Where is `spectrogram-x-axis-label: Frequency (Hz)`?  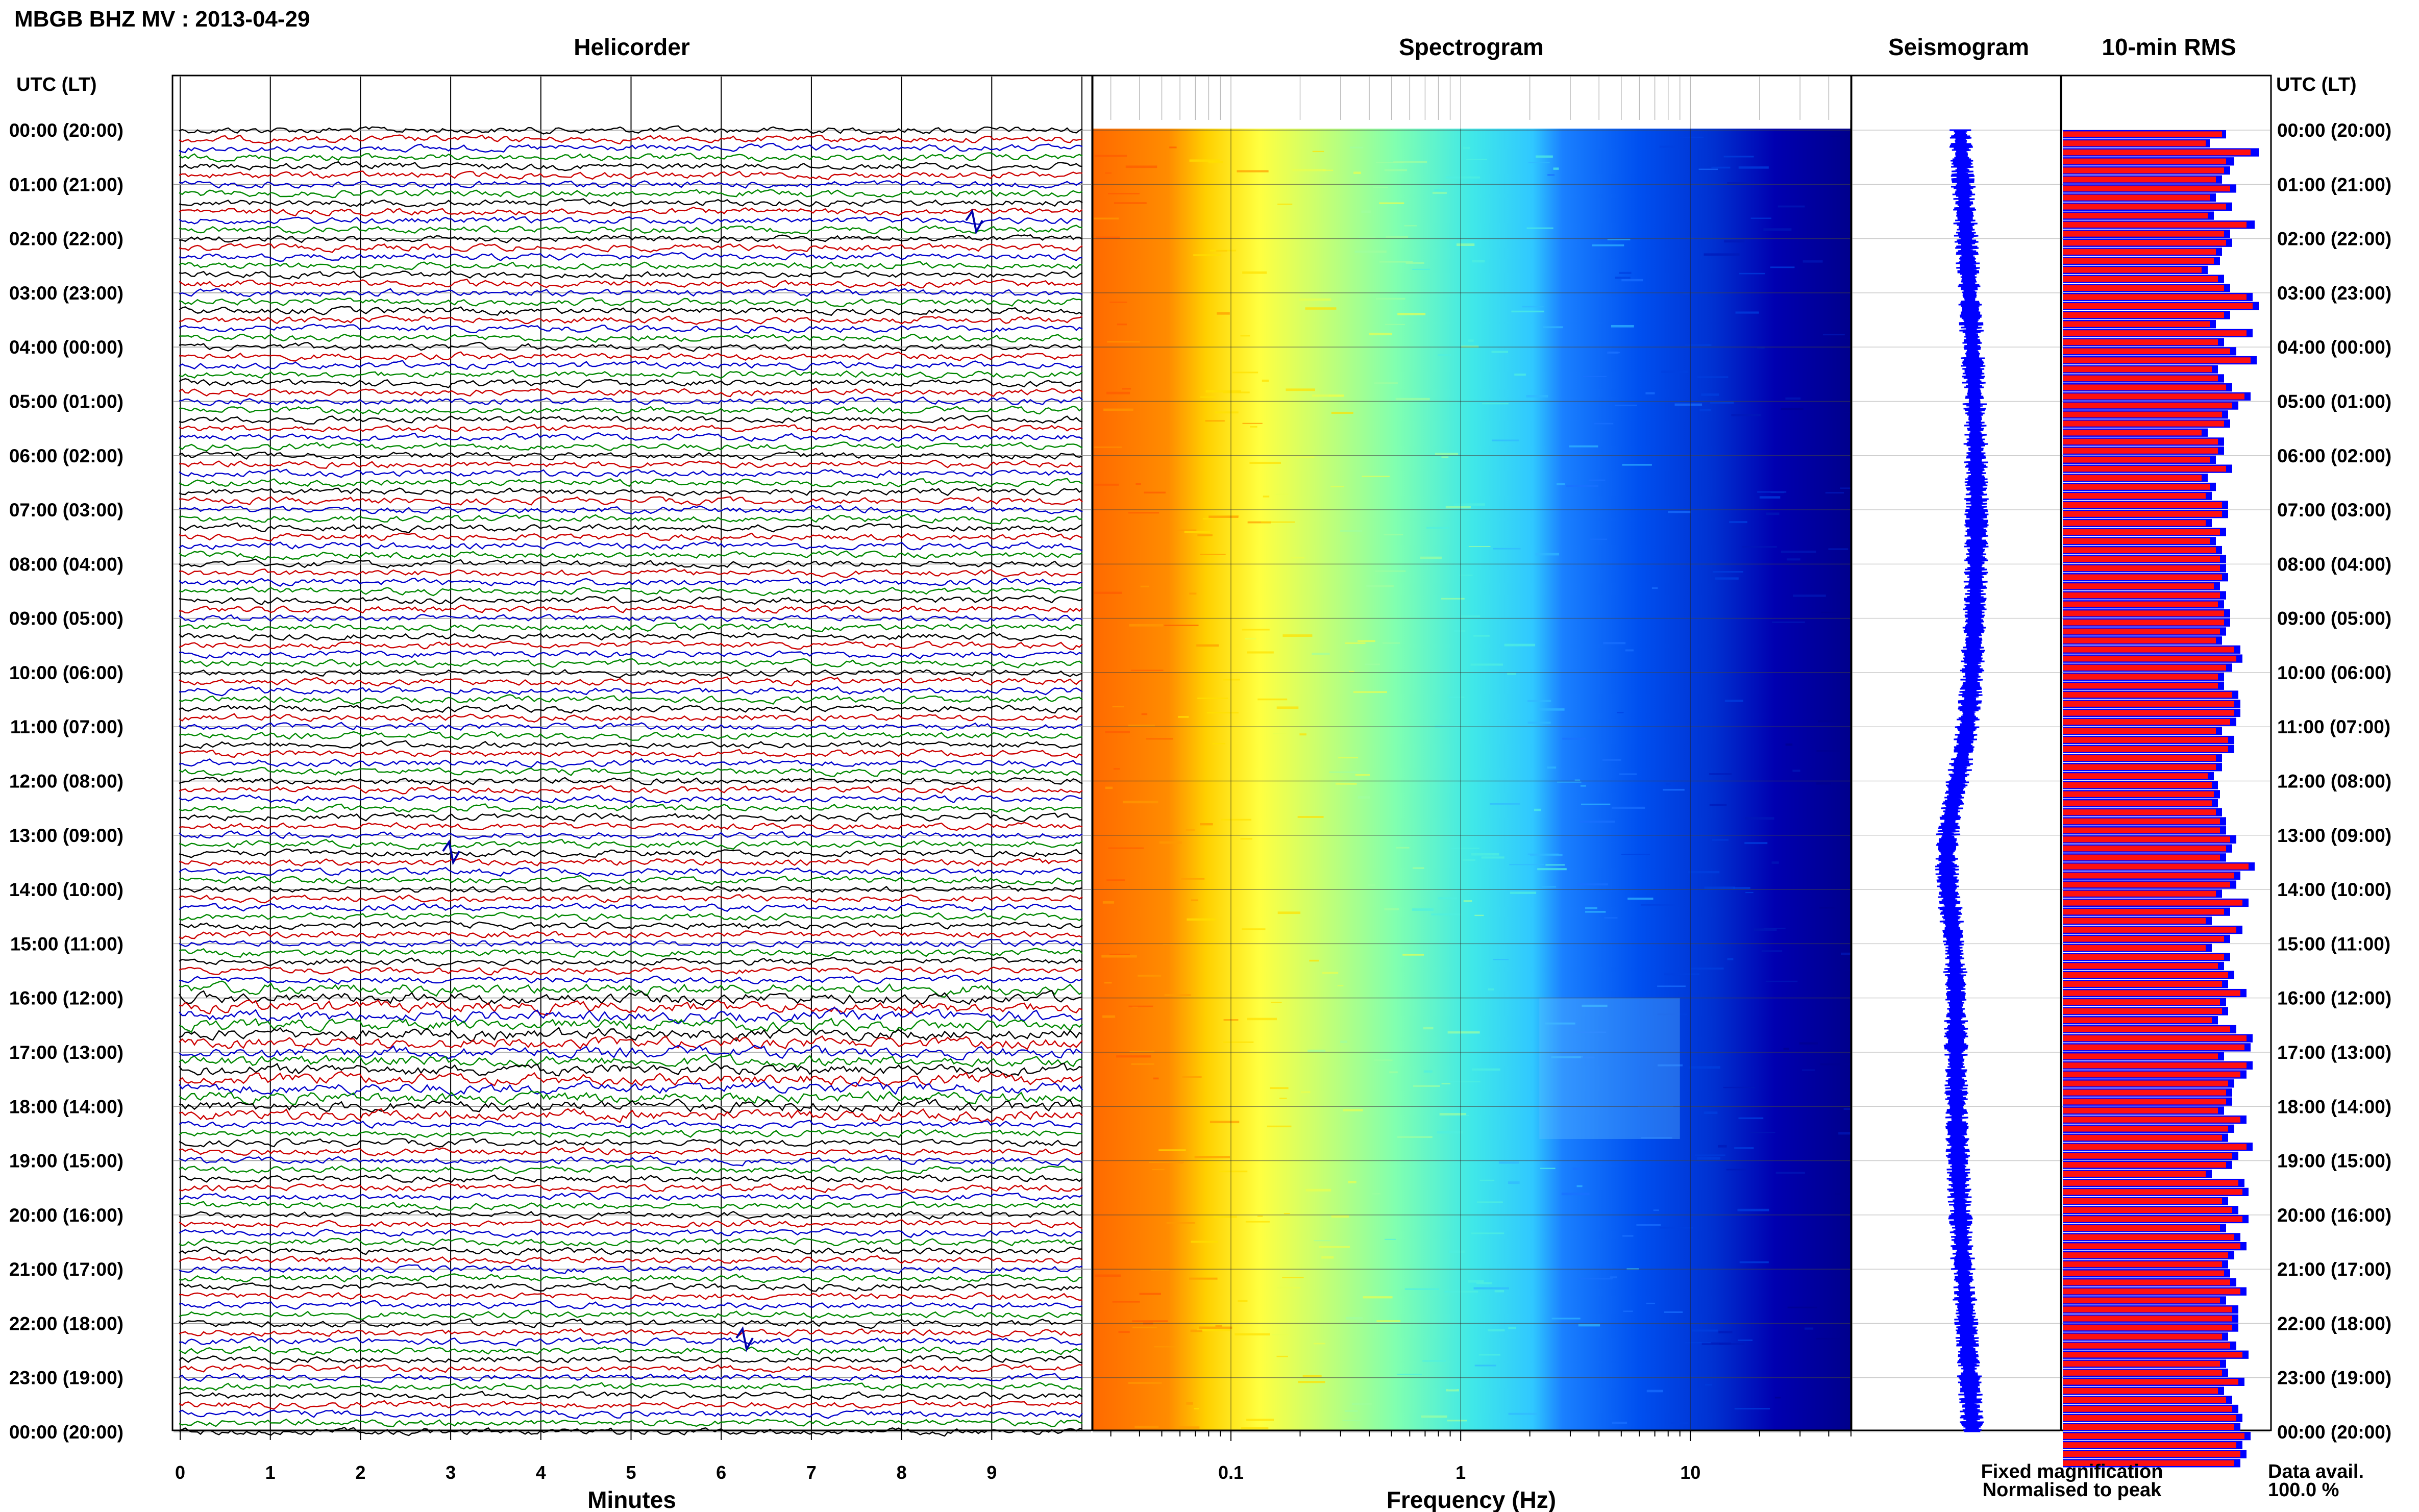 spectrogram-x-axis-label: Frequency (Hz) is located at coordinates (1471, 1499).